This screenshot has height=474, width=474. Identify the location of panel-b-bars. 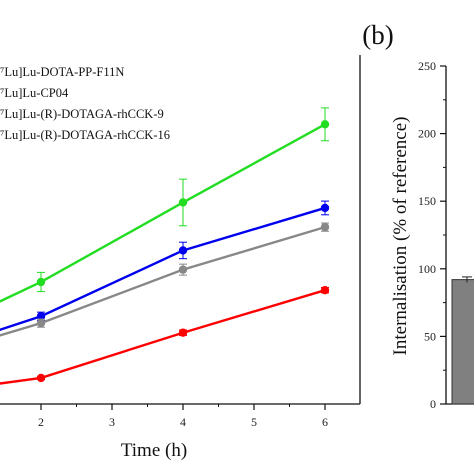
(462, 340).